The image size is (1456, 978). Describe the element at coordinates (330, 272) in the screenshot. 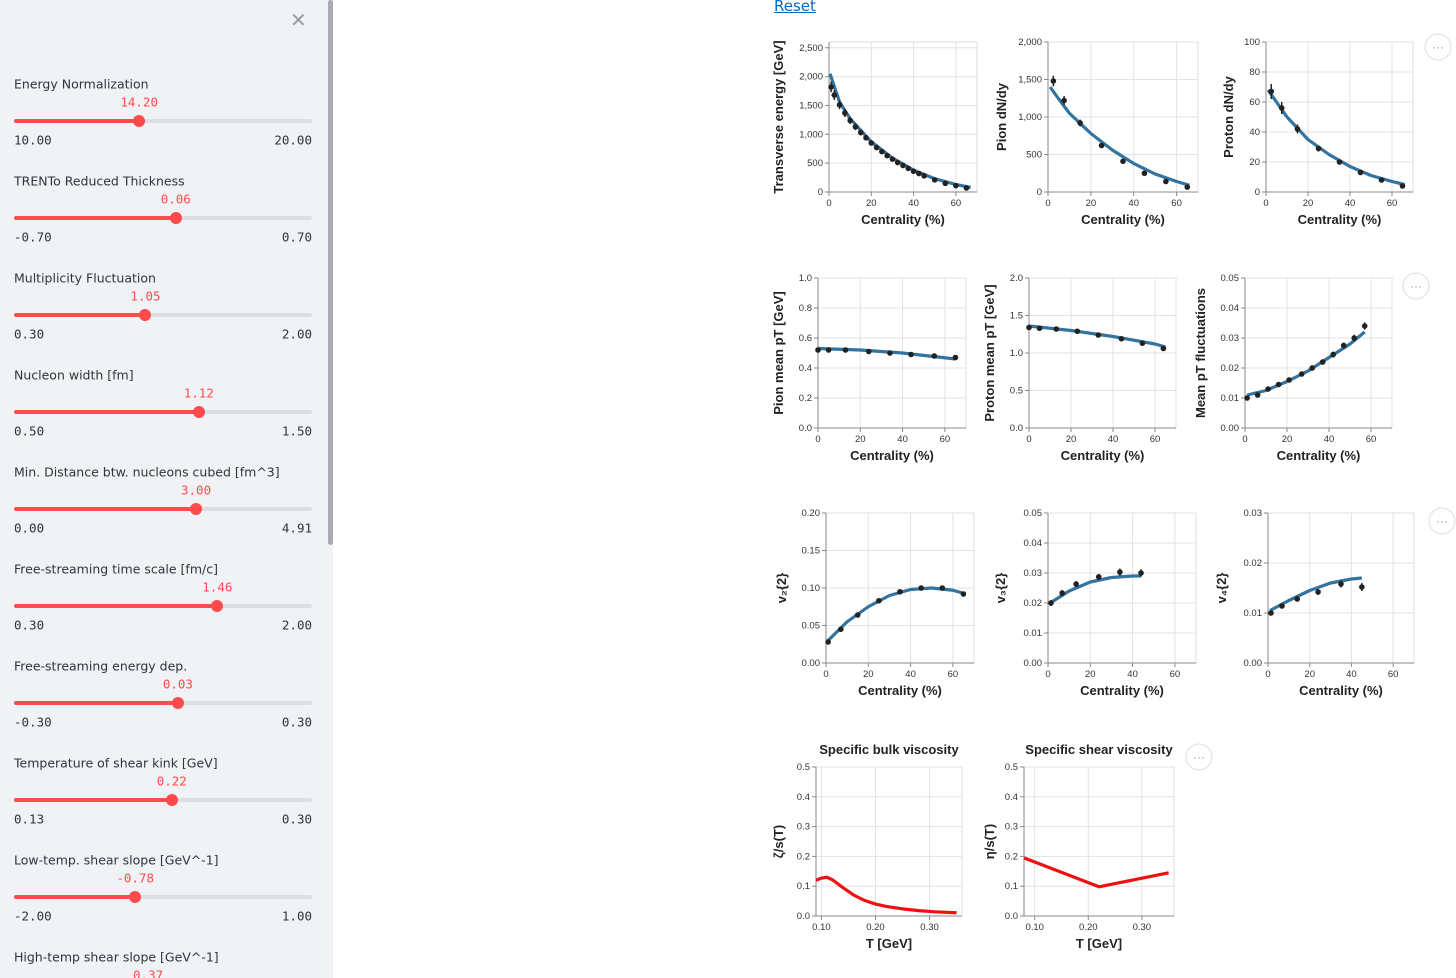

I see `scrollbar` at that location.